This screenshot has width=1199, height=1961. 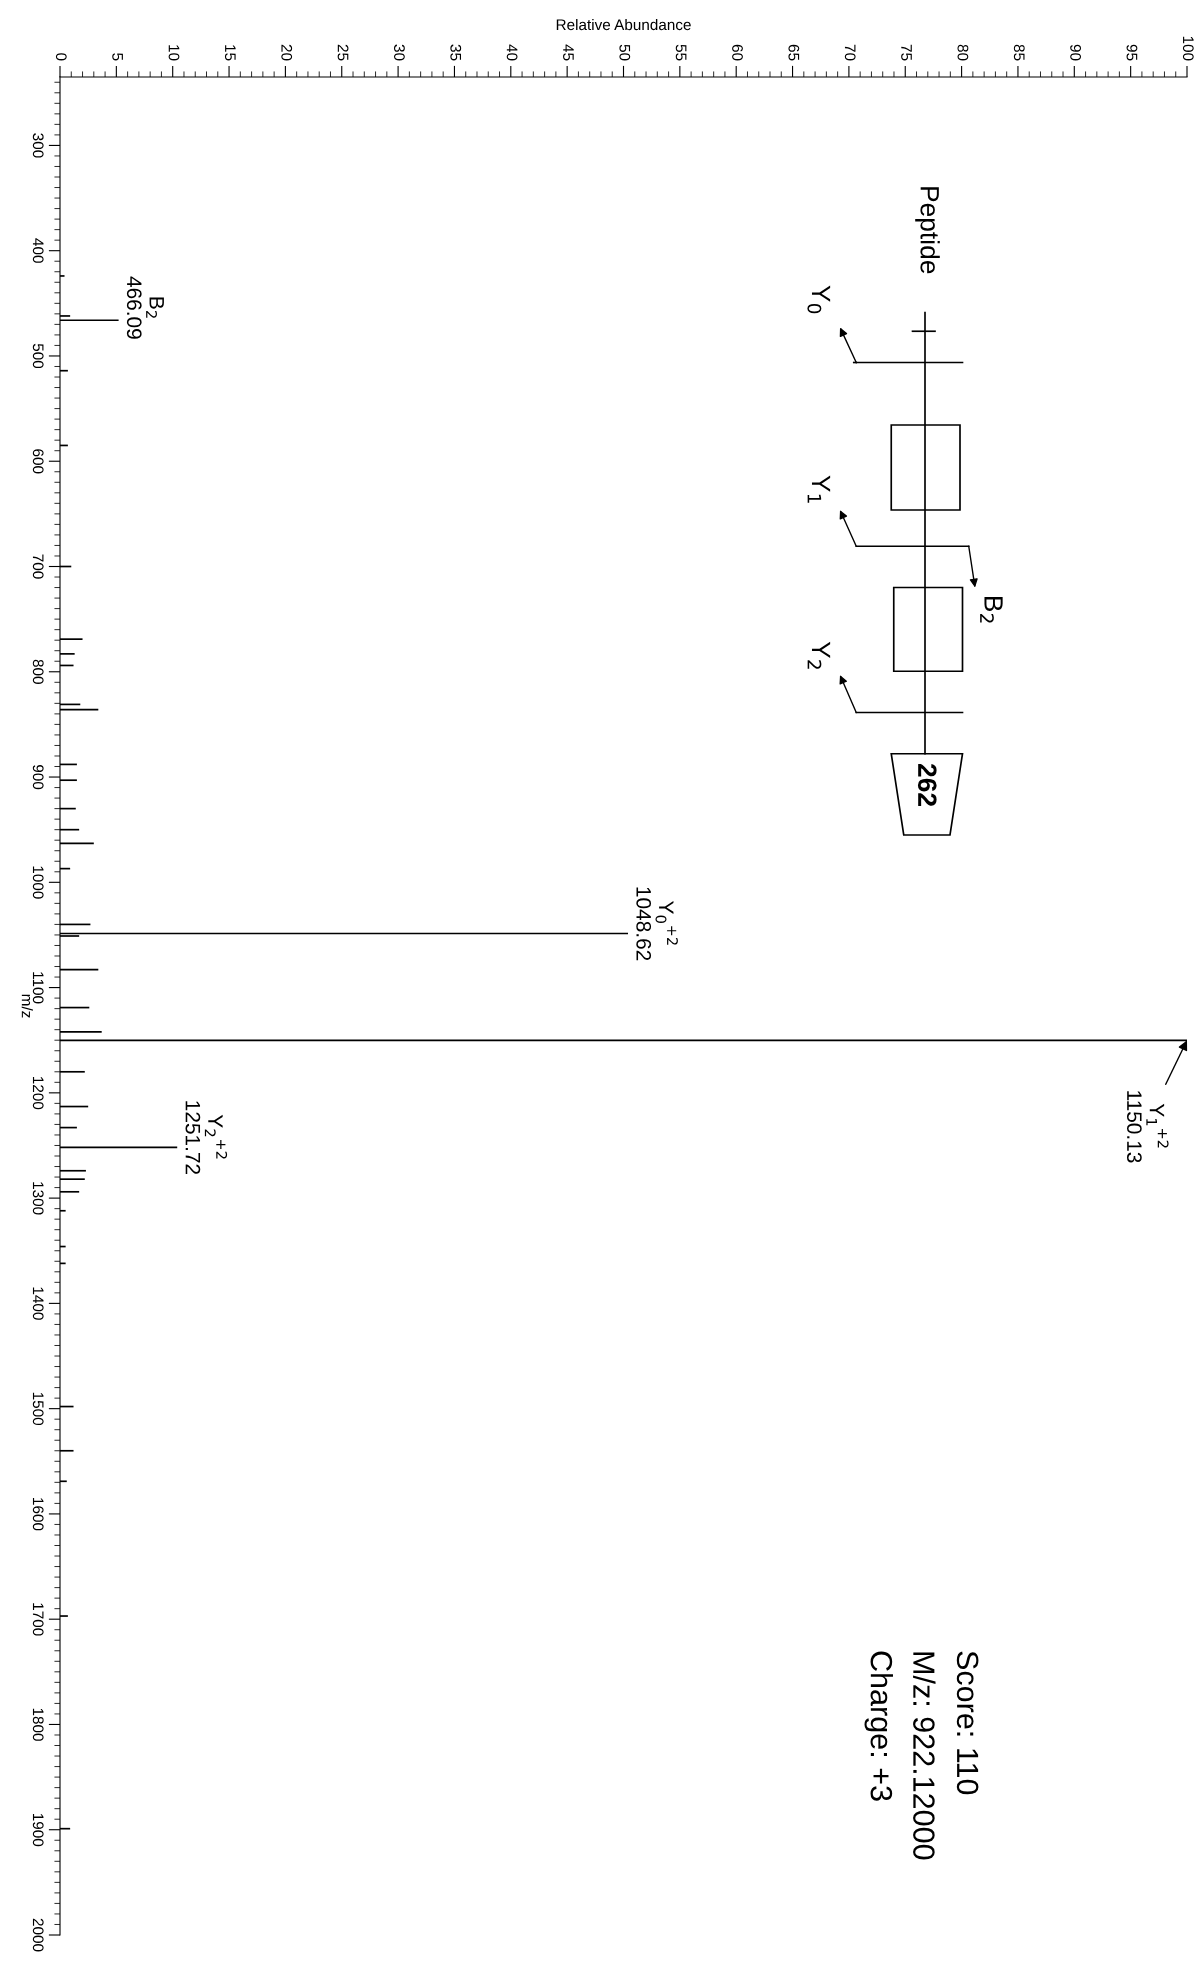 I want to click on y-tick-label: 500, so click(x=38, y=356).